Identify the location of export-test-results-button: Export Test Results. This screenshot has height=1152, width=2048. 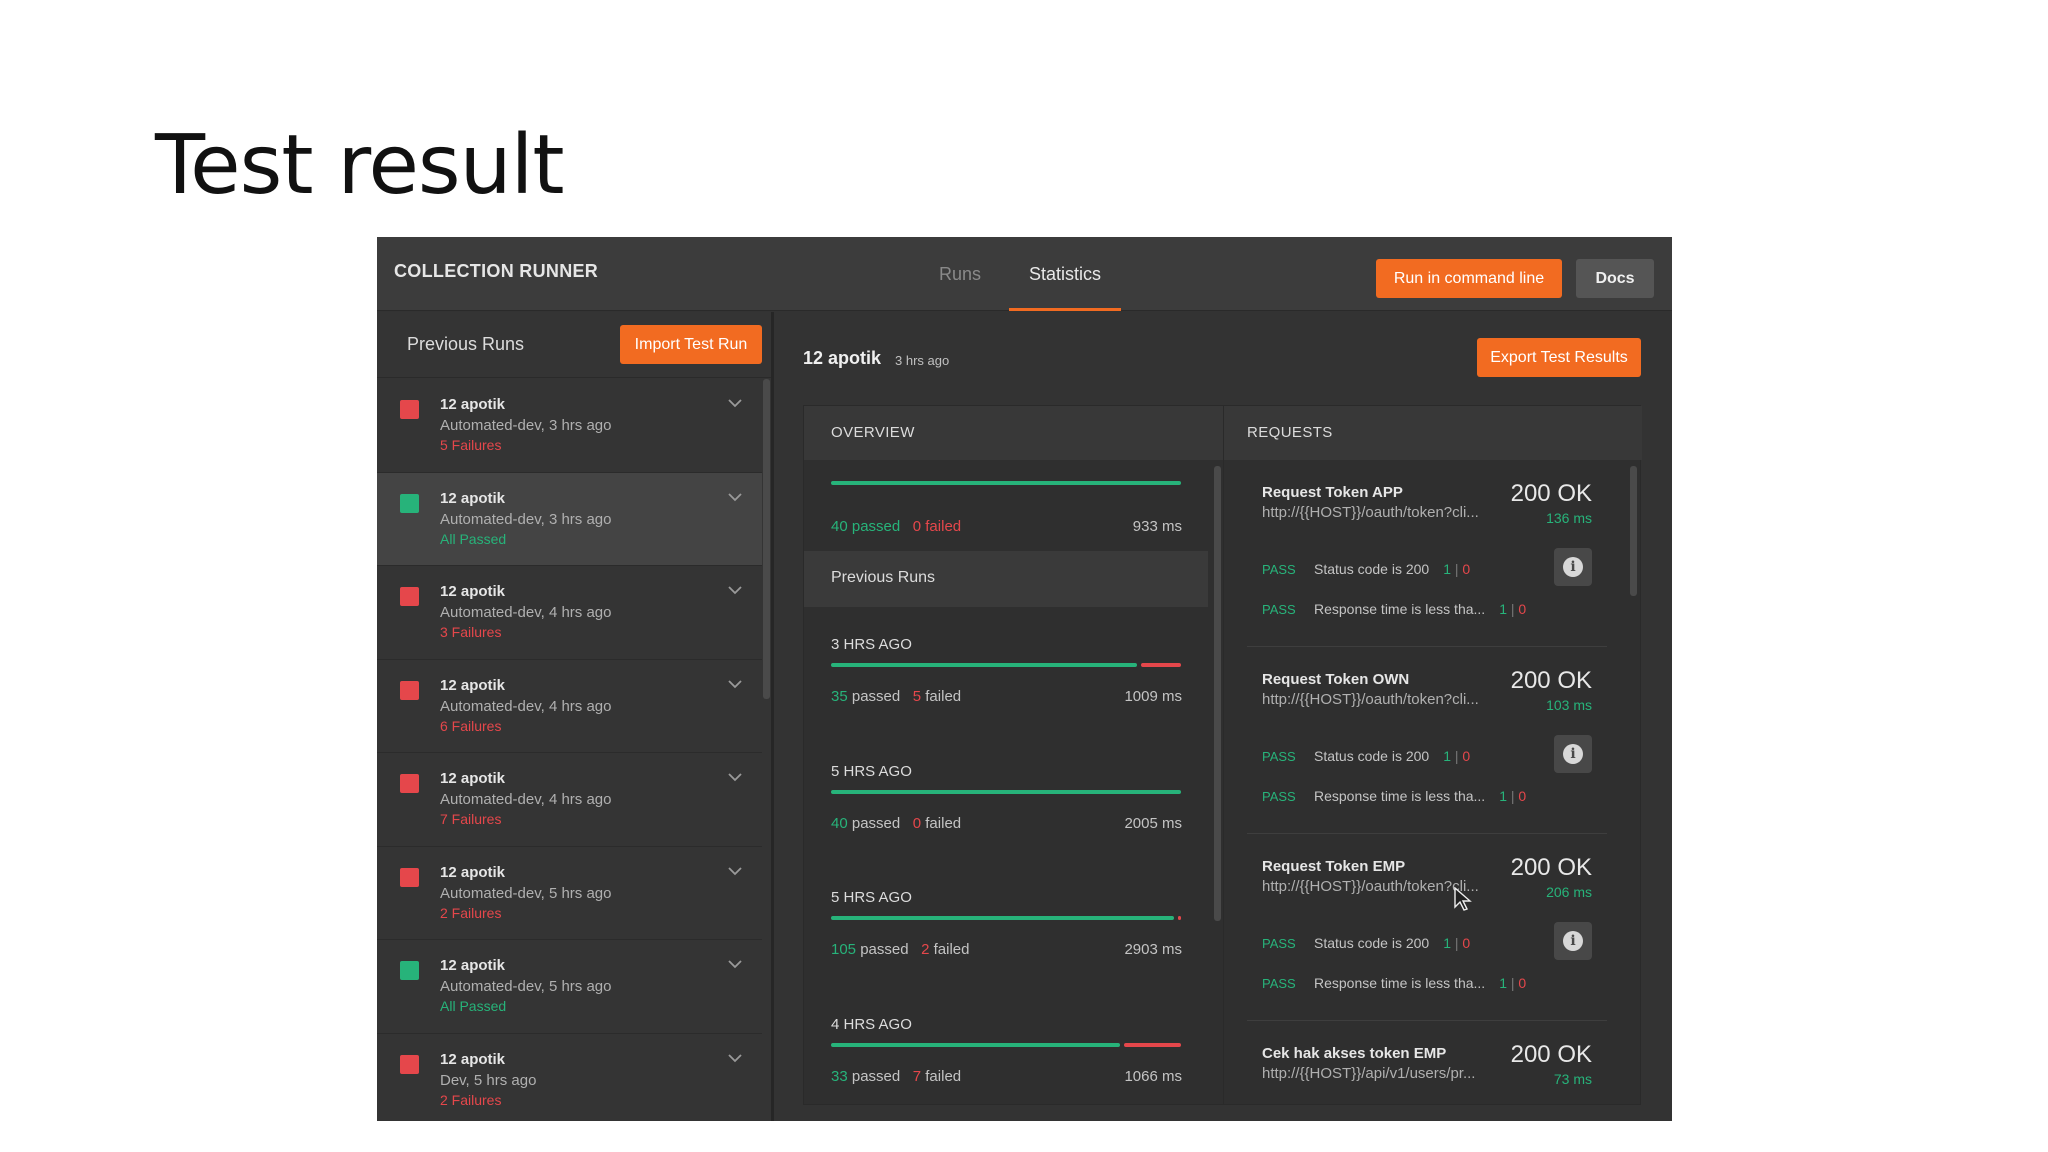
(1559, 357).